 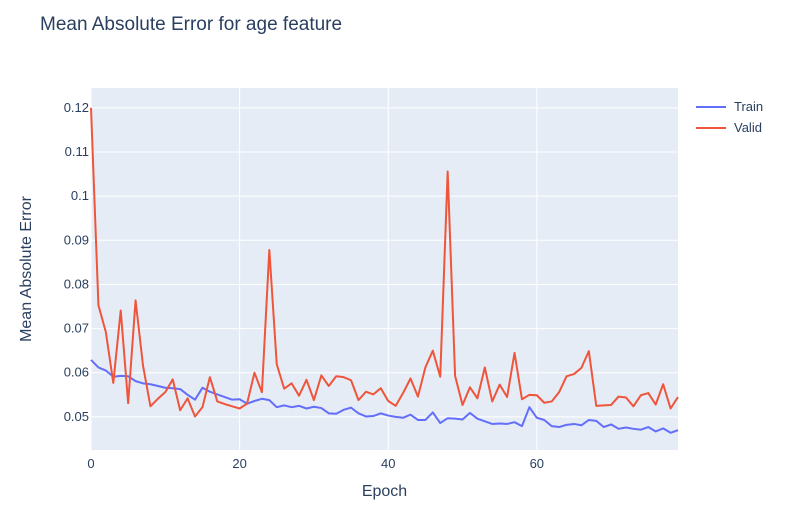 What do you see at coordinates (388, 463) in the screenshot?
I see `x-tick-label: 40` at bounding box center [388, 463].